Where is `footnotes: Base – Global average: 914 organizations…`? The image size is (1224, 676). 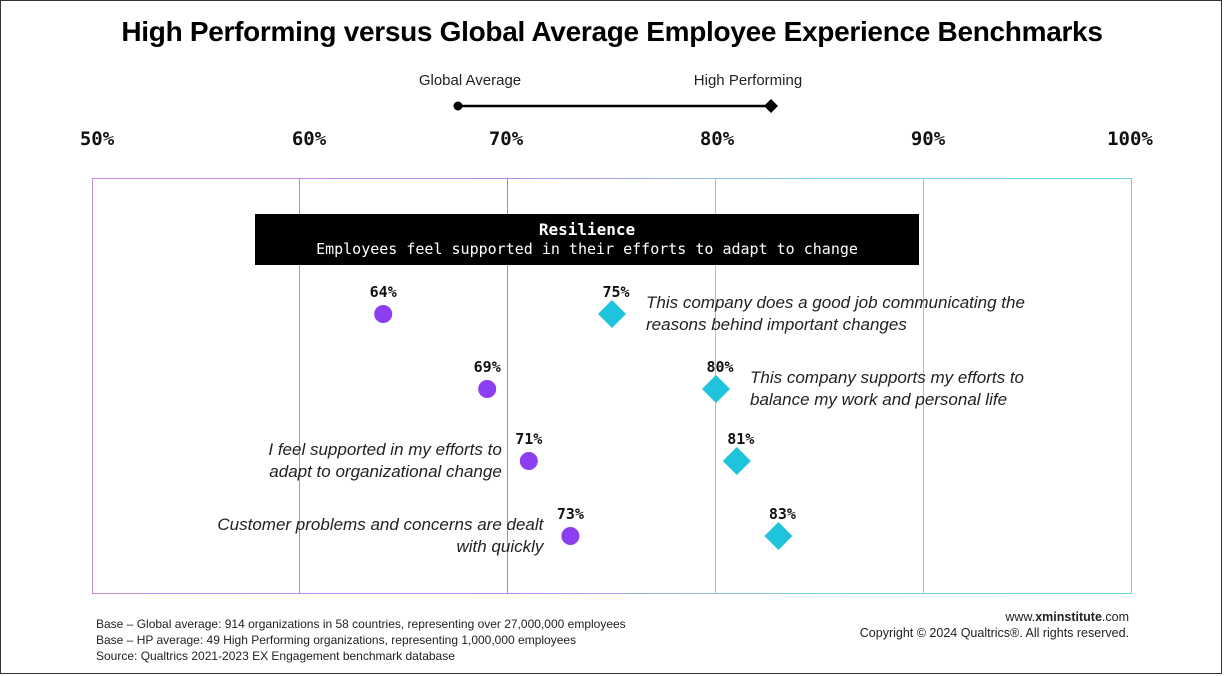
footnotes: Base – Global average: 914 organizations… is located at coordinates (361, 640).